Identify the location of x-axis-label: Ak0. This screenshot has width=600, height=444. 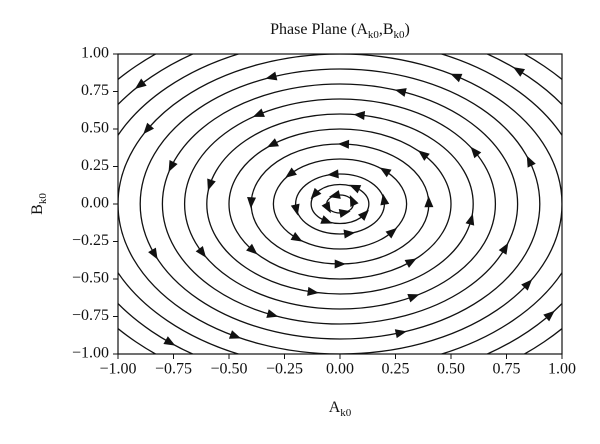
(340, 409).